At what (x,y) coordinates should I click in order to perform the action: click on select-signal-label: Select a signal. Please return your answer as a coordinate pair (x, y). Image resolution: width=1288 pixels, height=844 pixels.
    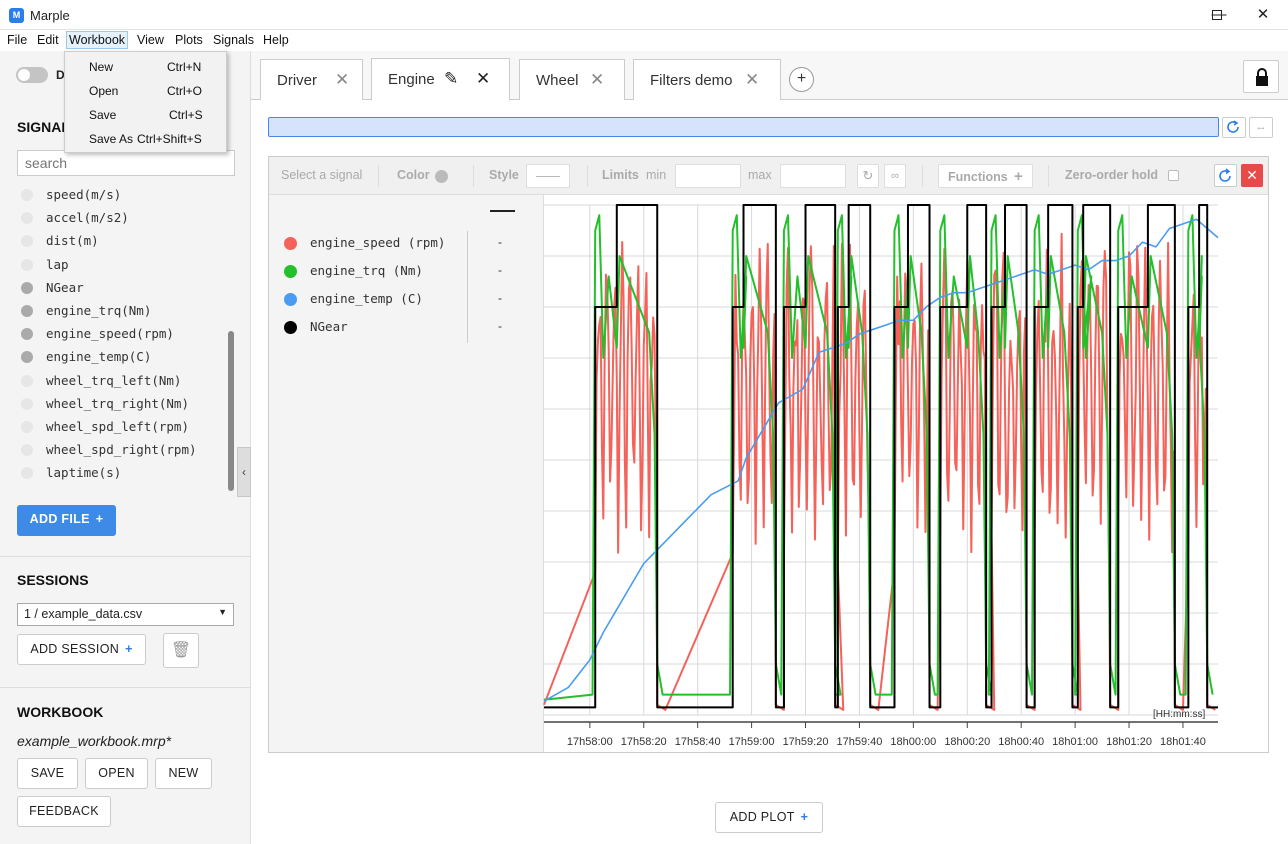
    Looking at the image, I should click on (322, 175).